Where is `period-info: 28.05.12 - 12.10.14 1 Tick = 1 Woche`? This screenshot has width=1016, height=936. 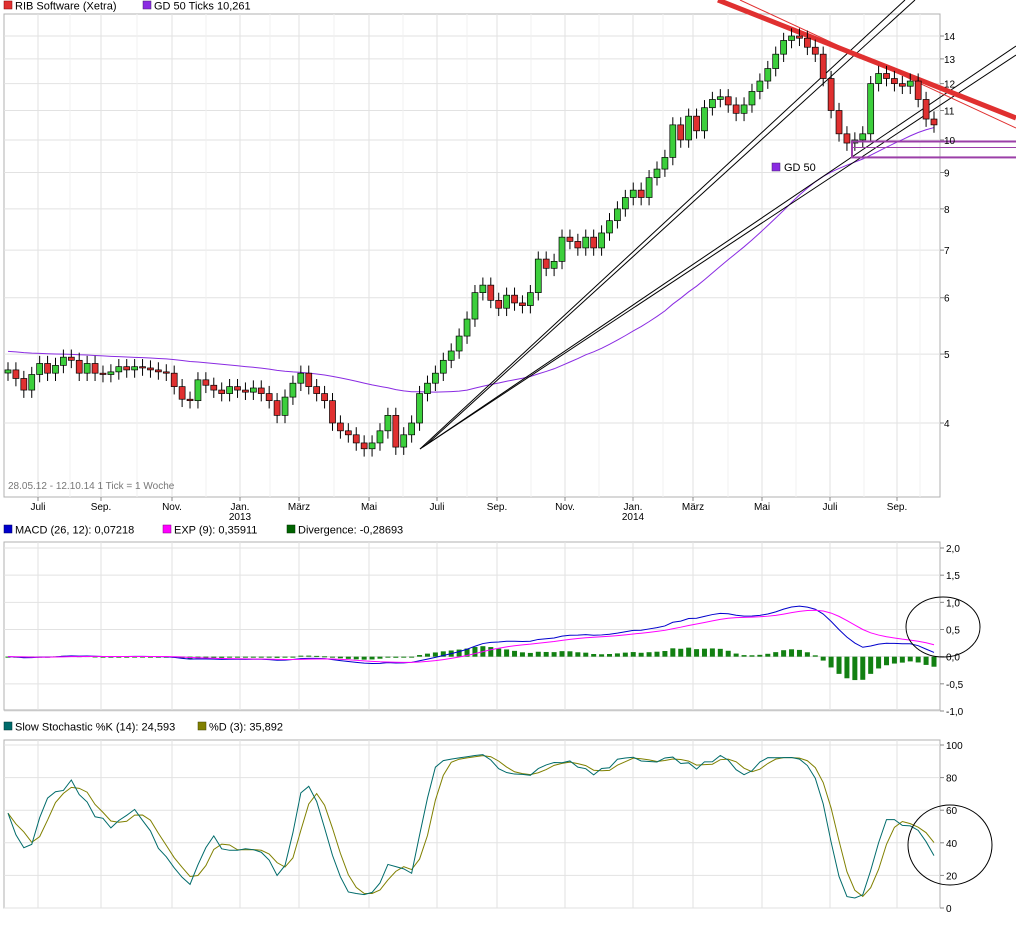
period-info: 28.05.12 - 12.10.14 1 Tick = 1 Woche is located at coordinates (91, 486).